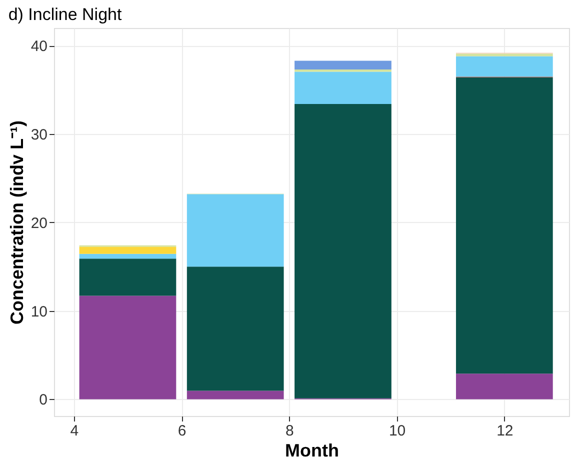 This screenshot has height=466, width=575. I want to click on y-tick-label: 20, so click(39, 223).